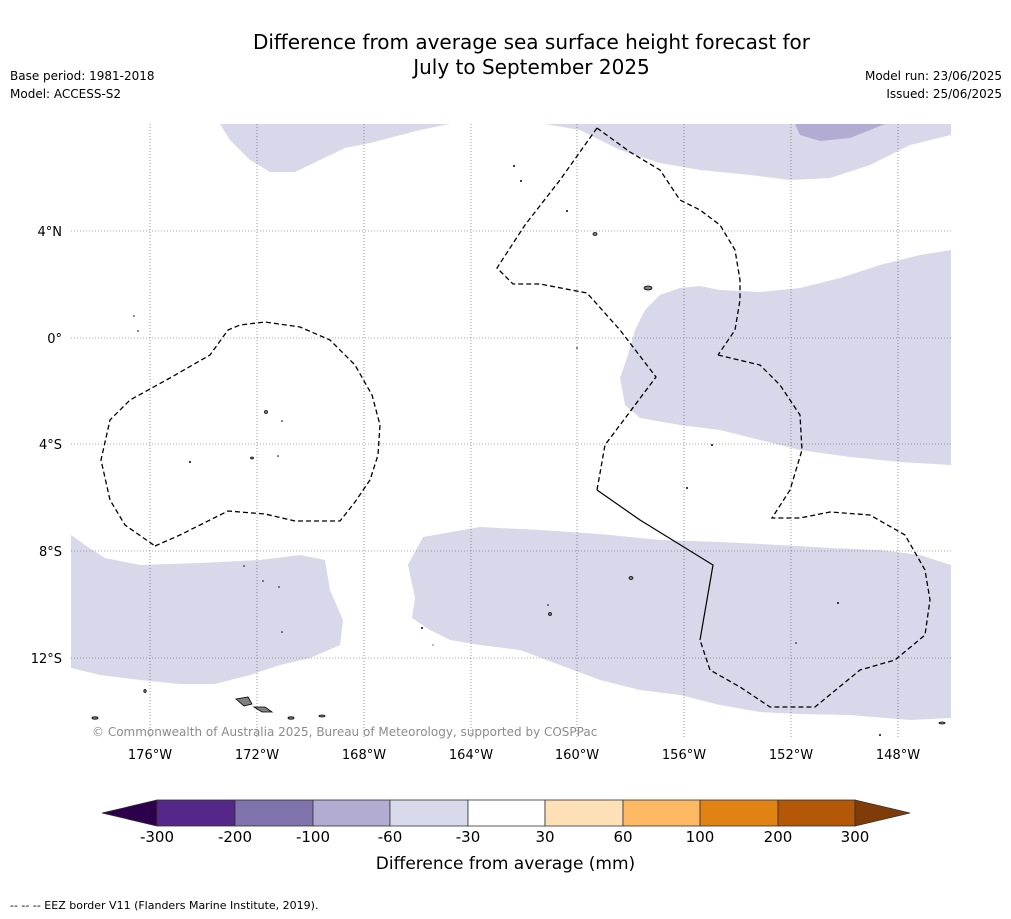  I want to click on colorbar-tick: -60, so click(390, 837).